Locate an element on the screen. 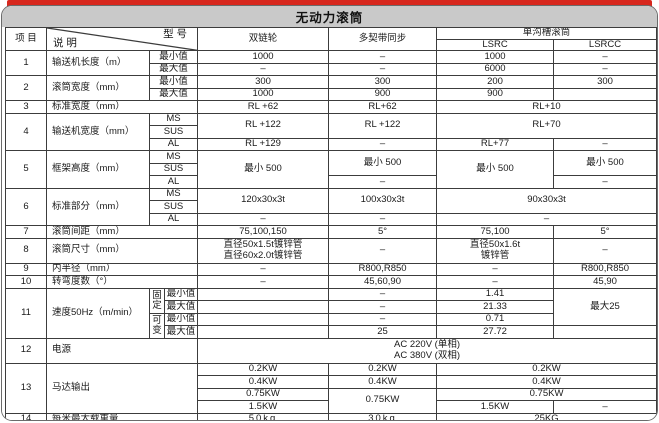  row-no: 9 is located at coordinates (26, 269).